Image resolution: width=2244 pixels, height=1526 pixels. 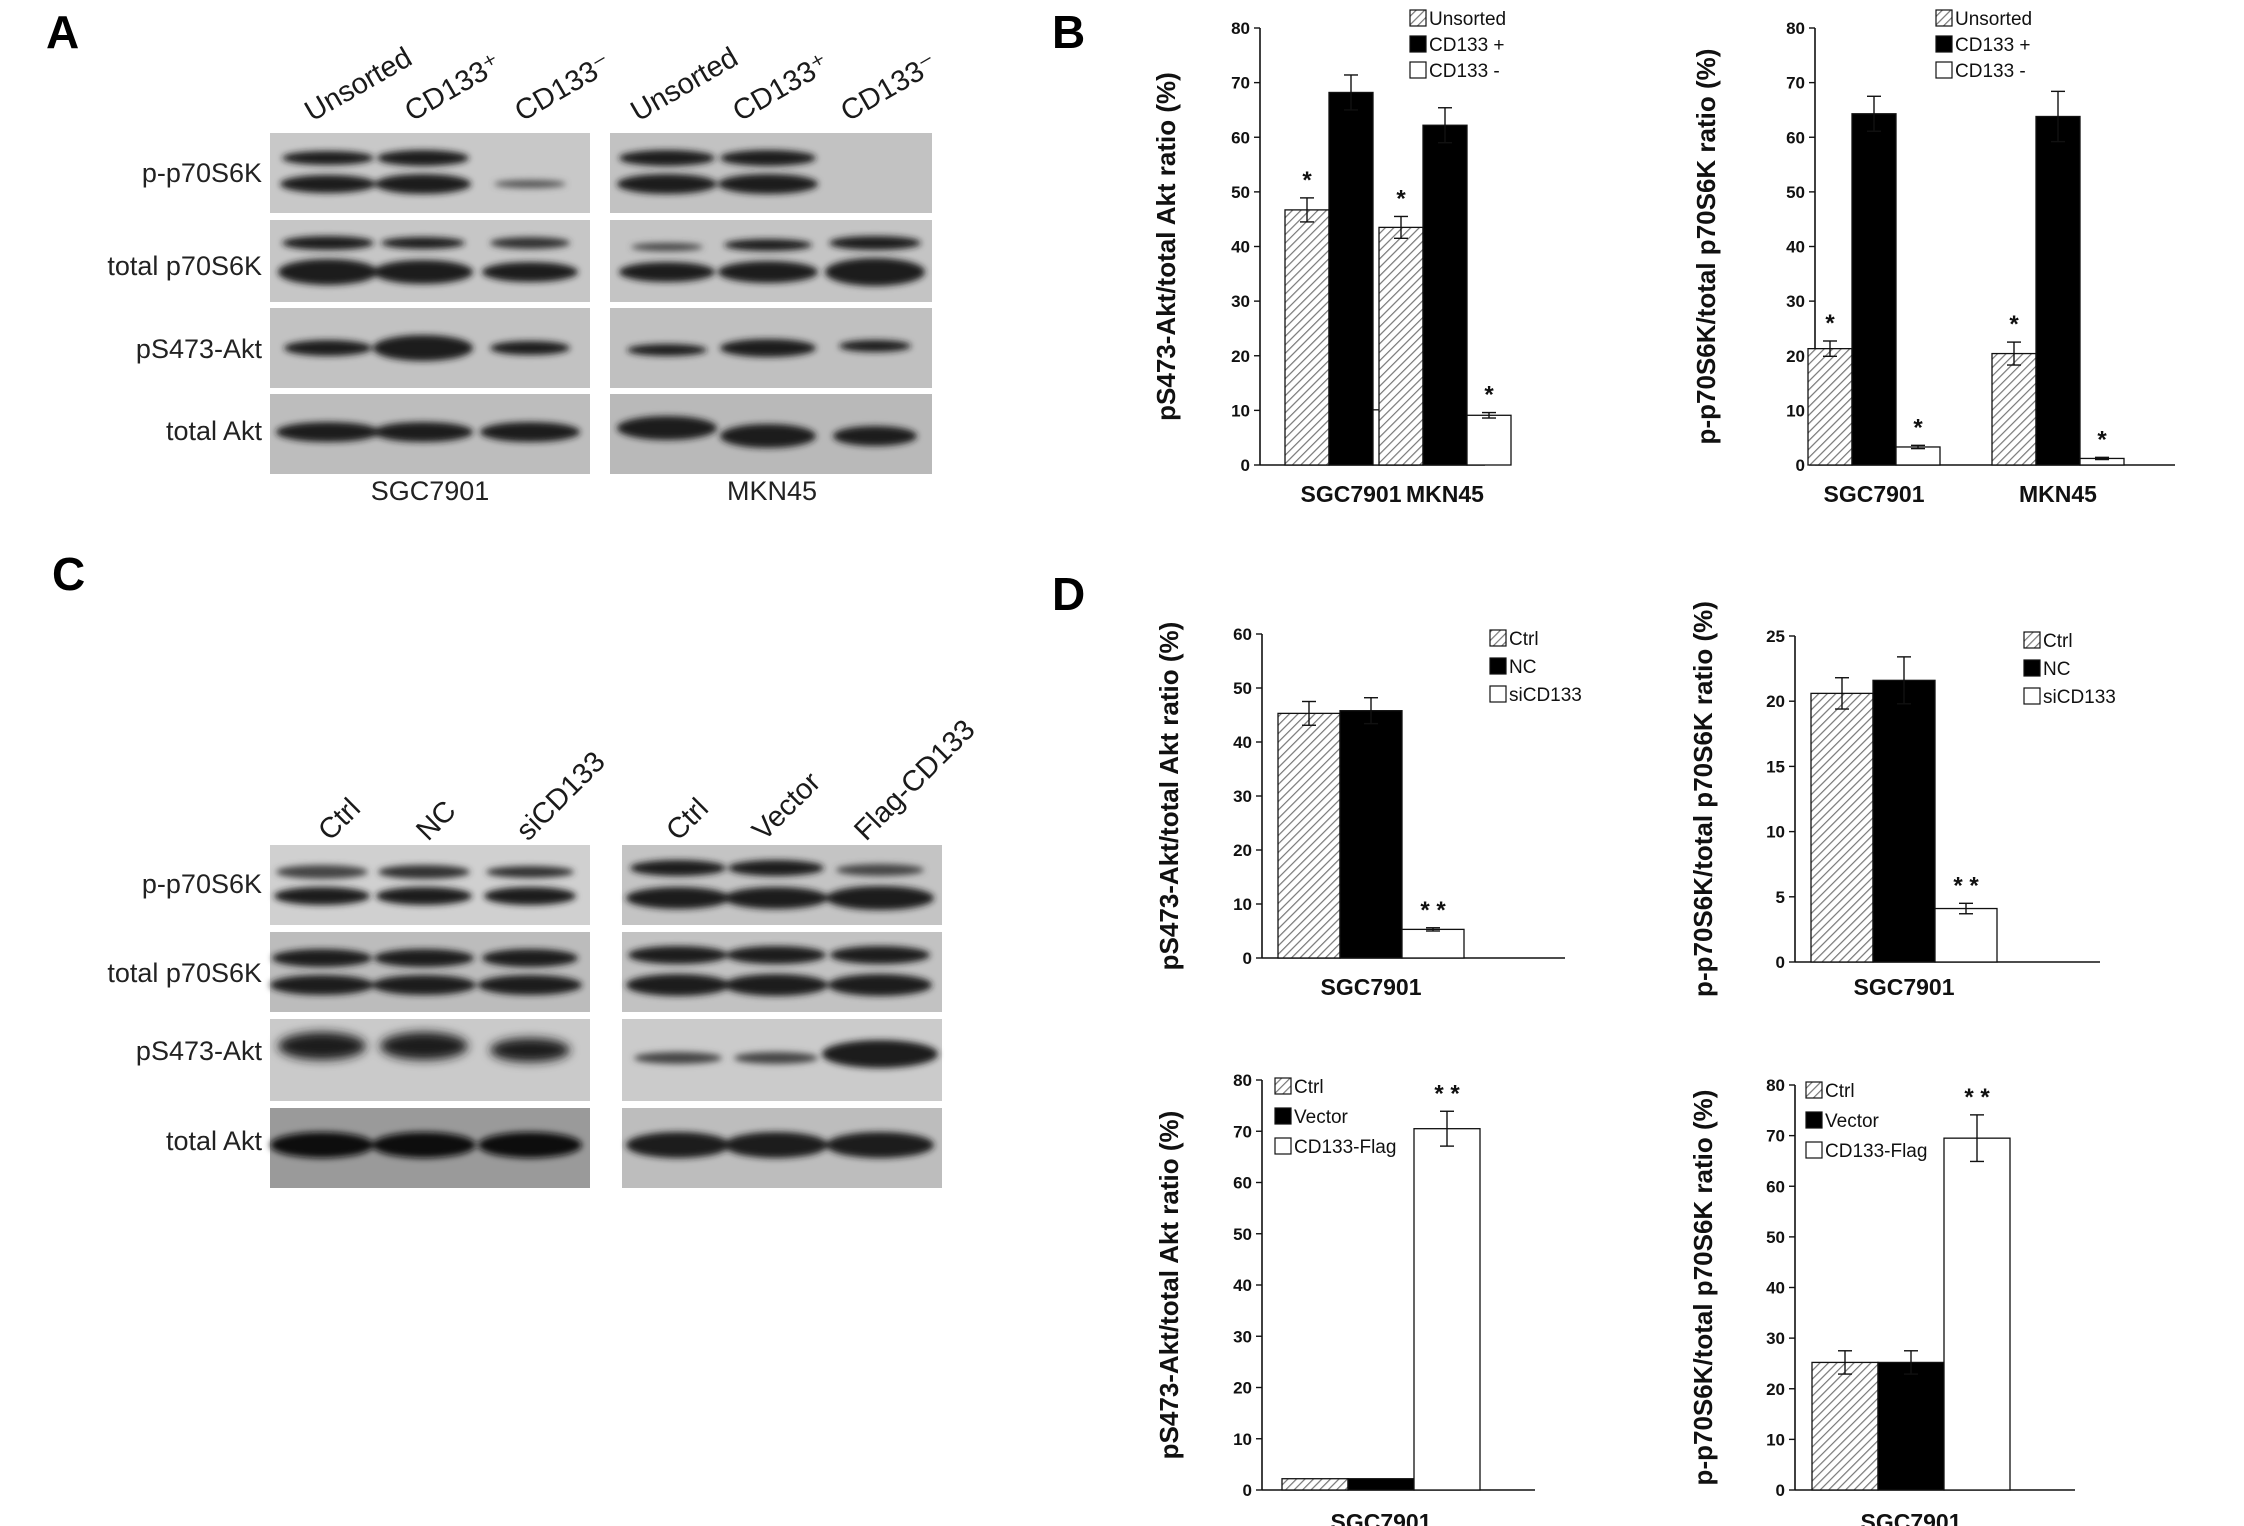 What do you see at coordinates (436, 821) in the screenshot?
I see `lane-label: NC` at bounding box center [436, 821].